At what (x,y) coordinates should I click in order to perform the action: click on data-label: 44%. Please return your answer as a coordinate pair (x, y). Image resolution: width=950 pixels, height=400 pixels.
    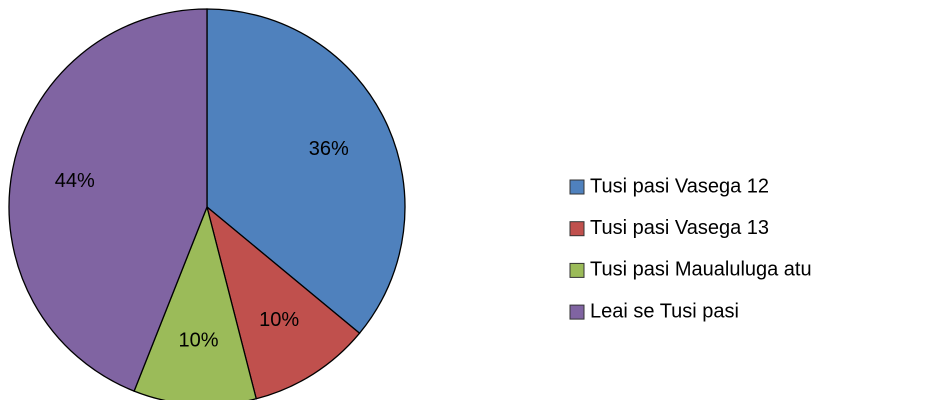
    Looking at the image, I should click on (75, 181).